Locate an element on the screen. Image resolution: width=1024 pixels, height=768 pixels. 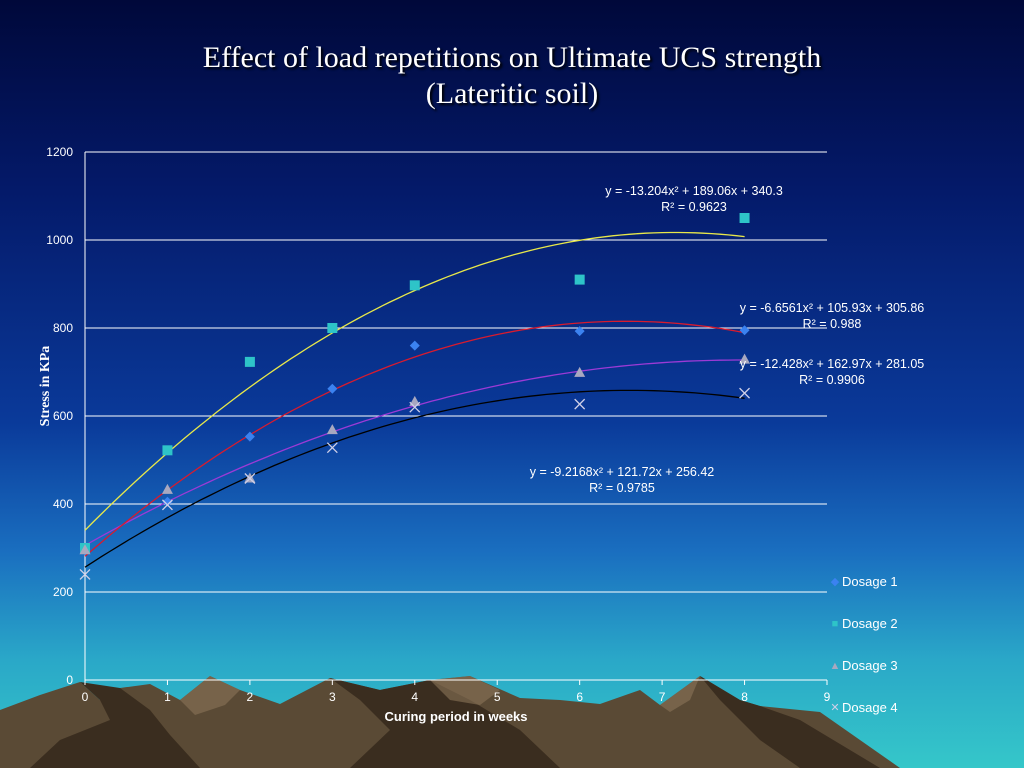
y-tick-label: 1000 is located at coordinates (59, 240).